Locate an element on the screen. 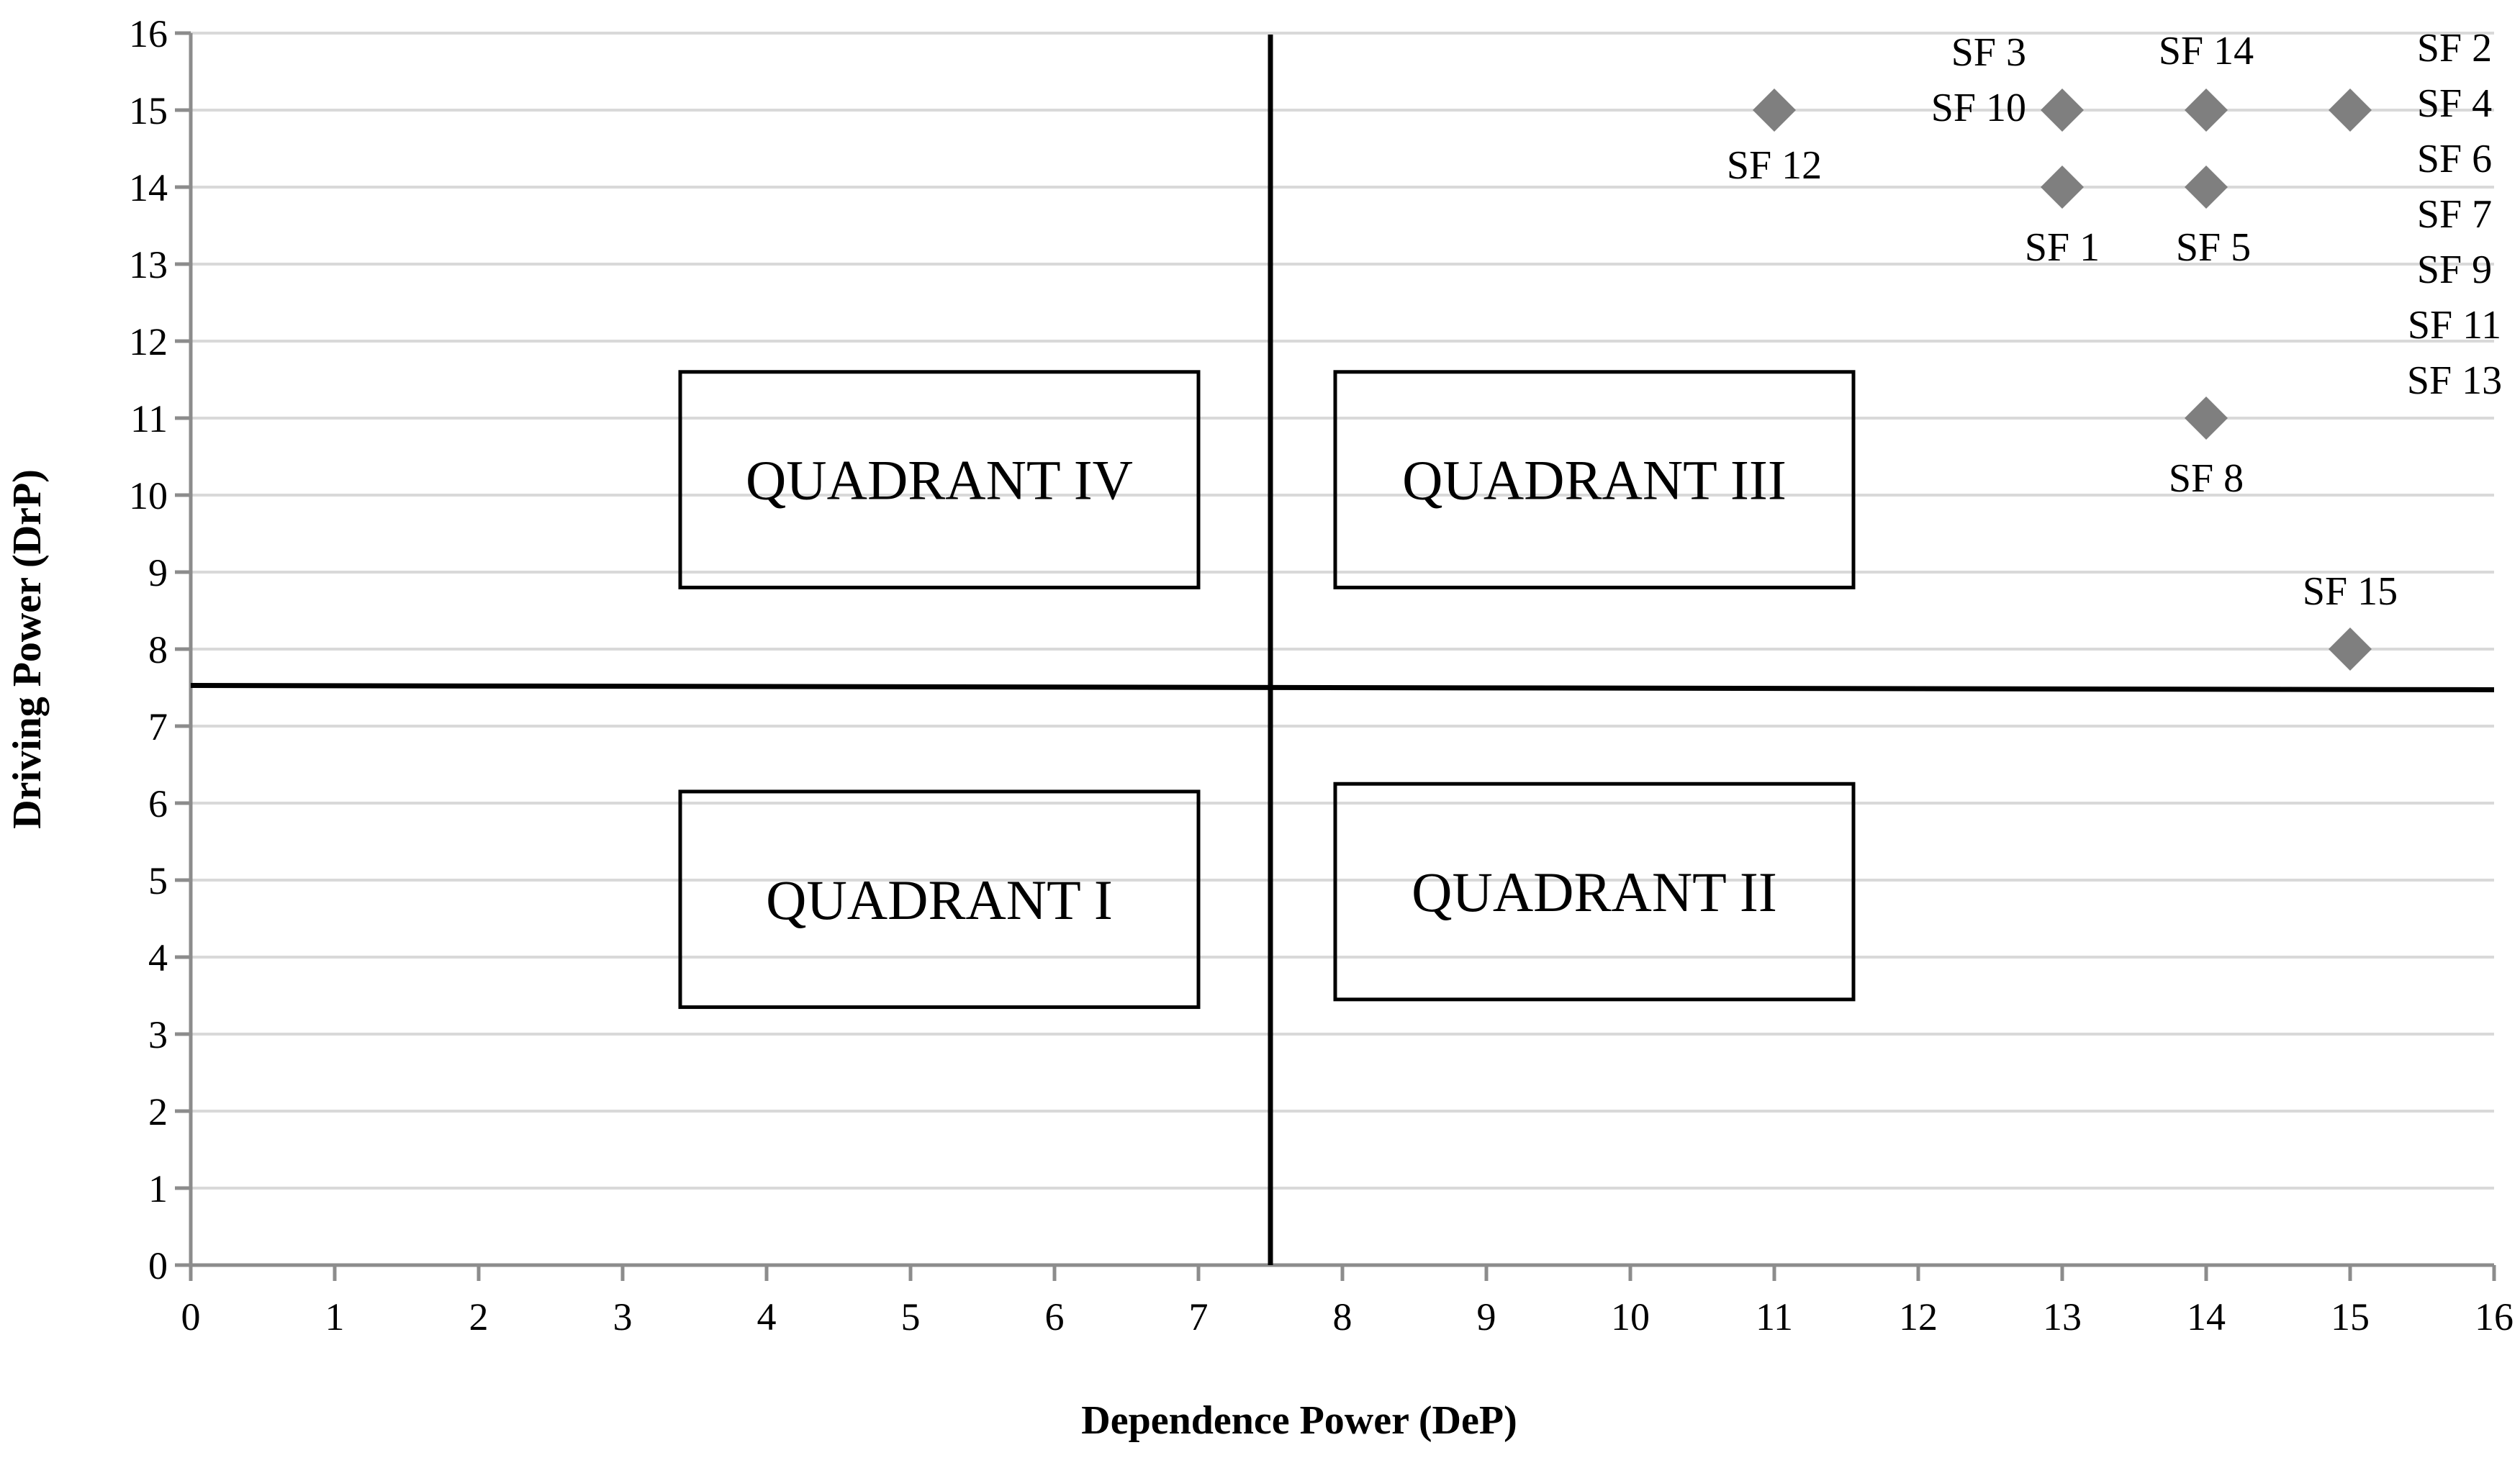  x-tick-label: 8 is located at coordinates (1342, 1317).